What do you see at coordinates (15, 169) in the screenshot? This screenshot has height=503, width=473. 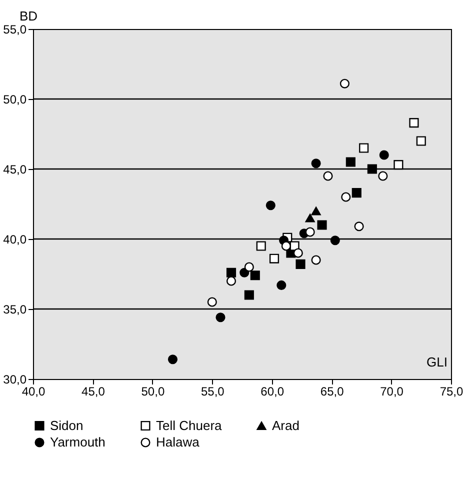 I see `y-tick-label: 45,0` at bounding box center [15, 169].